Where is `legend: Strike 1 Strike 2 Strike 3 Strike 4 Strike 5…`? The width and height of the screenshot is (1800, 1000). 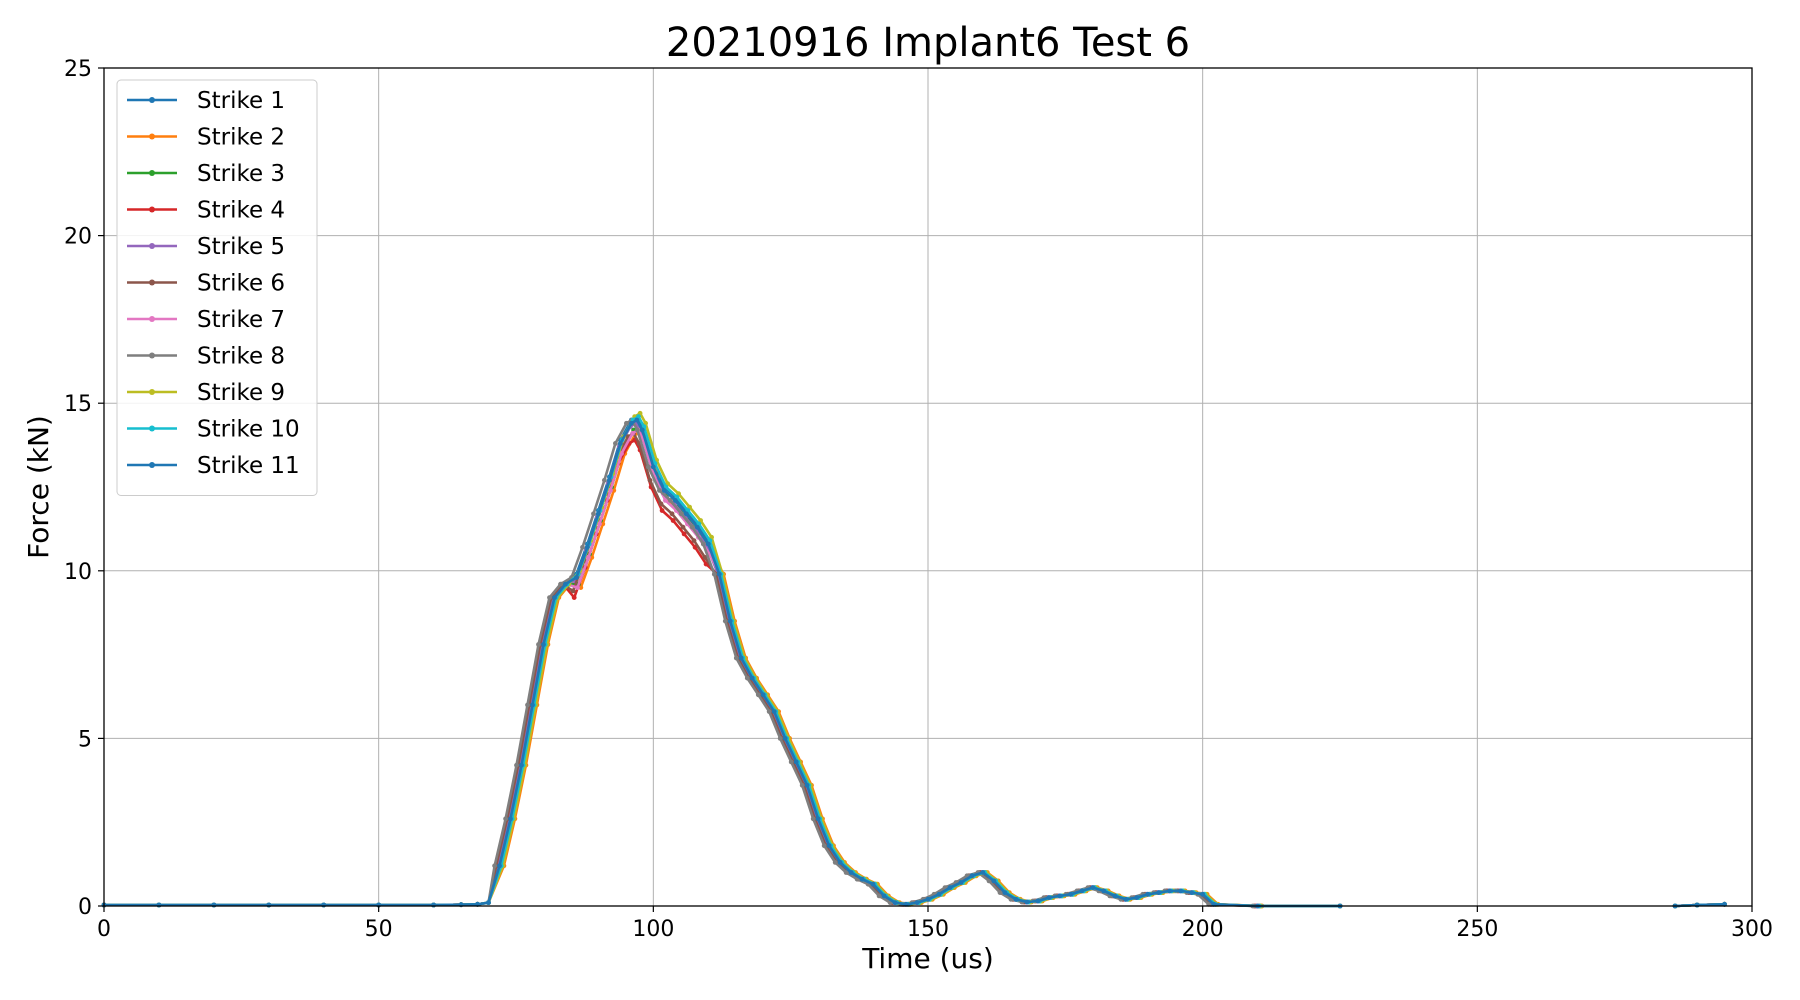
legend: Strike 1 Strike 2 Strike 3 Strike 4 Strike 5… is located at coordinates (217, 287).